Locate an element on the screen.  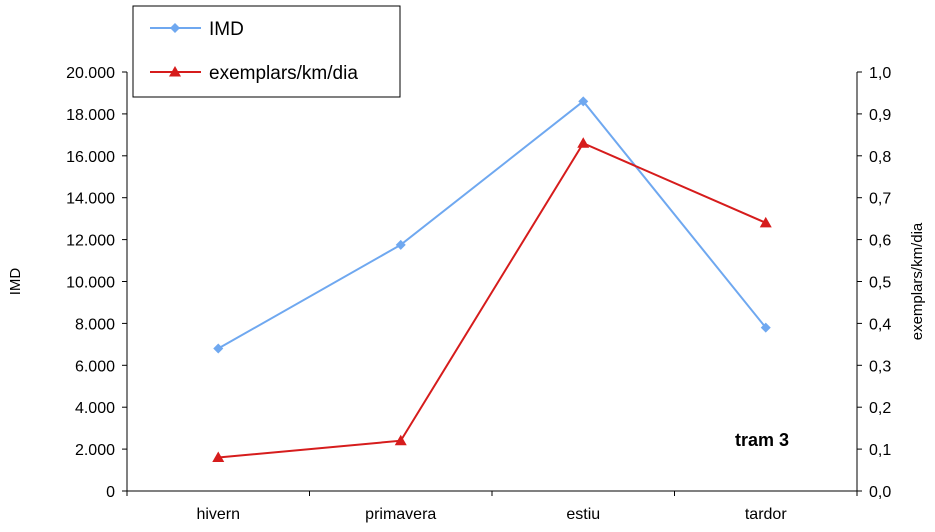
left-axis-title: IMD is located at coordinates (15, 282).